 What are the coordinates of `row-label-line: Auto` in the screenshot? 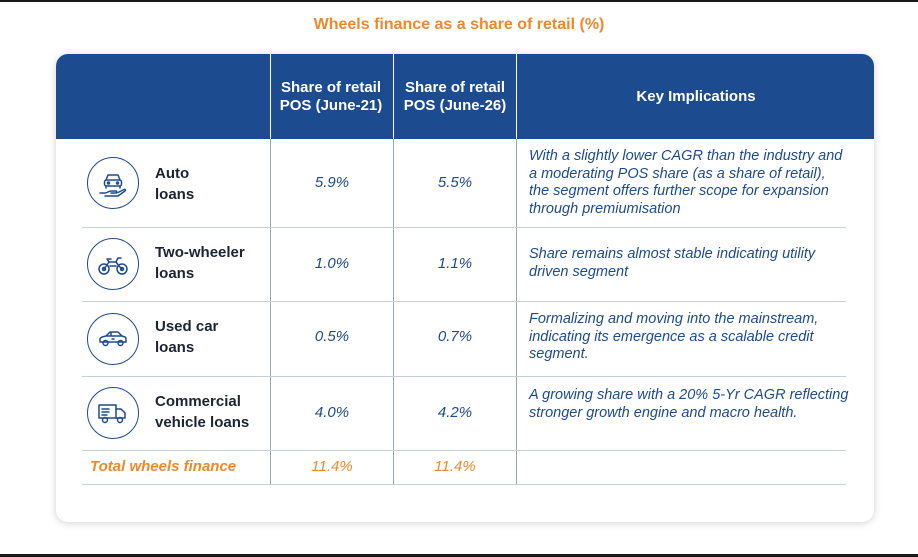 It's located at (172, 173).